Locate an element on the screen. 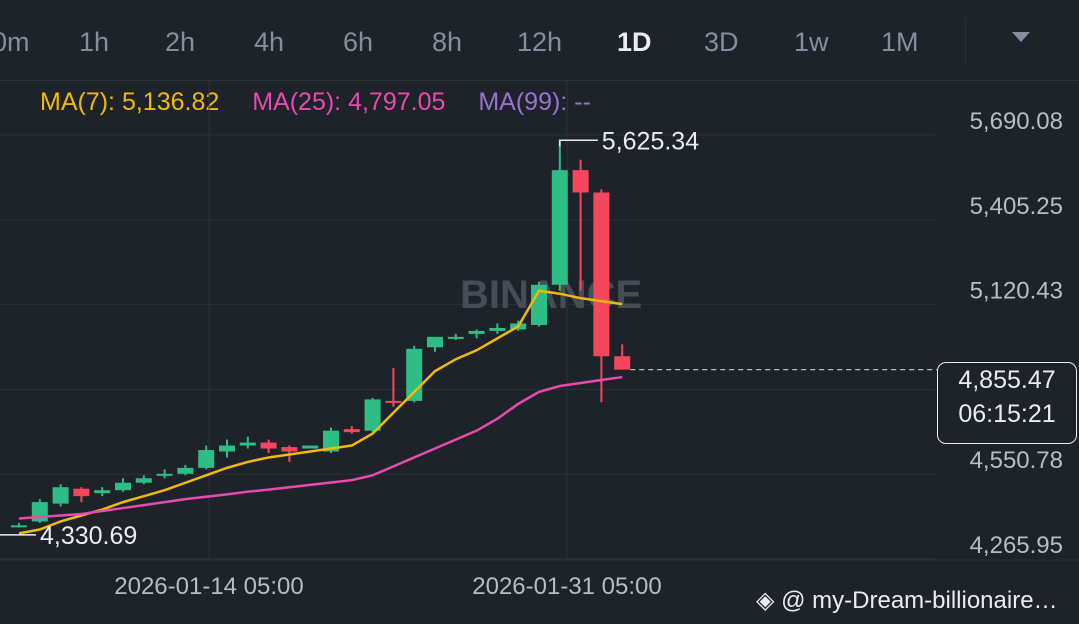 The width and height of the screenshot is (1079, 624). tab-interval-1: 1h is located at coordinates (94, 42).